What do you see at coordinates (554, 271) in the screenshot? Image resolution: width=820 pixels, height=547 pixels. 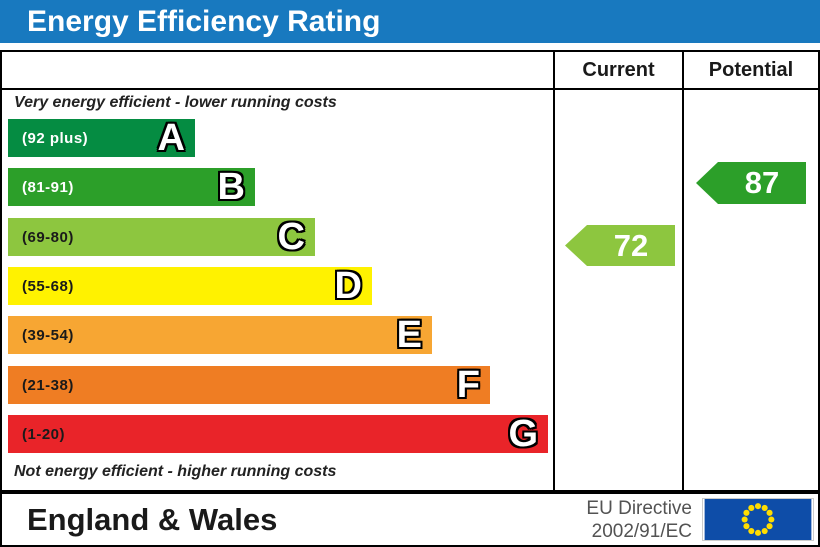 I see `column-divider-current` at bounding box center [554, 271].